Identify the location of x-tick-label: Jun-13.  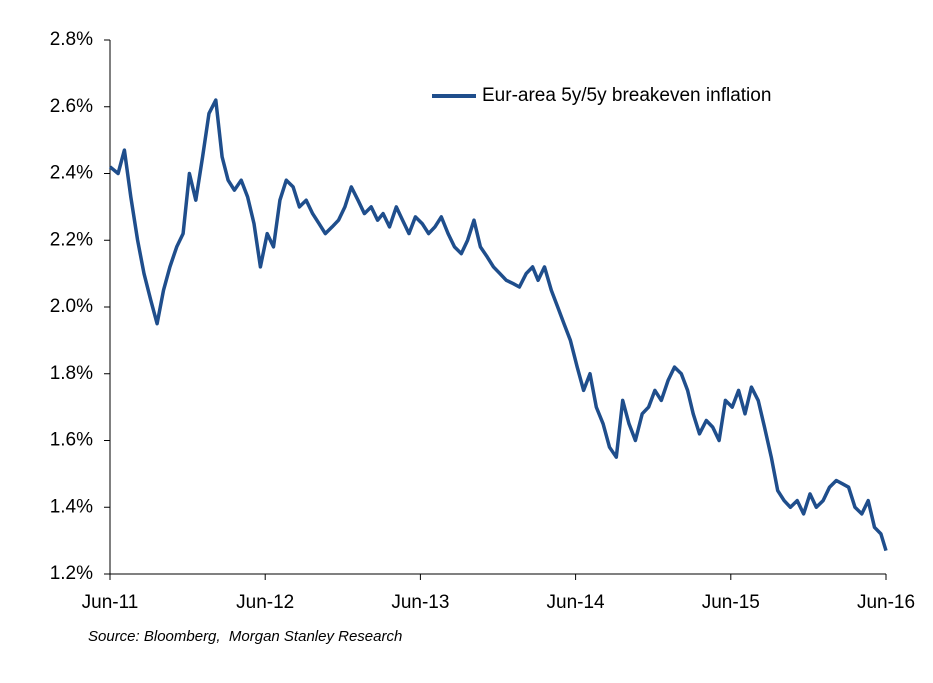
(420, 602).